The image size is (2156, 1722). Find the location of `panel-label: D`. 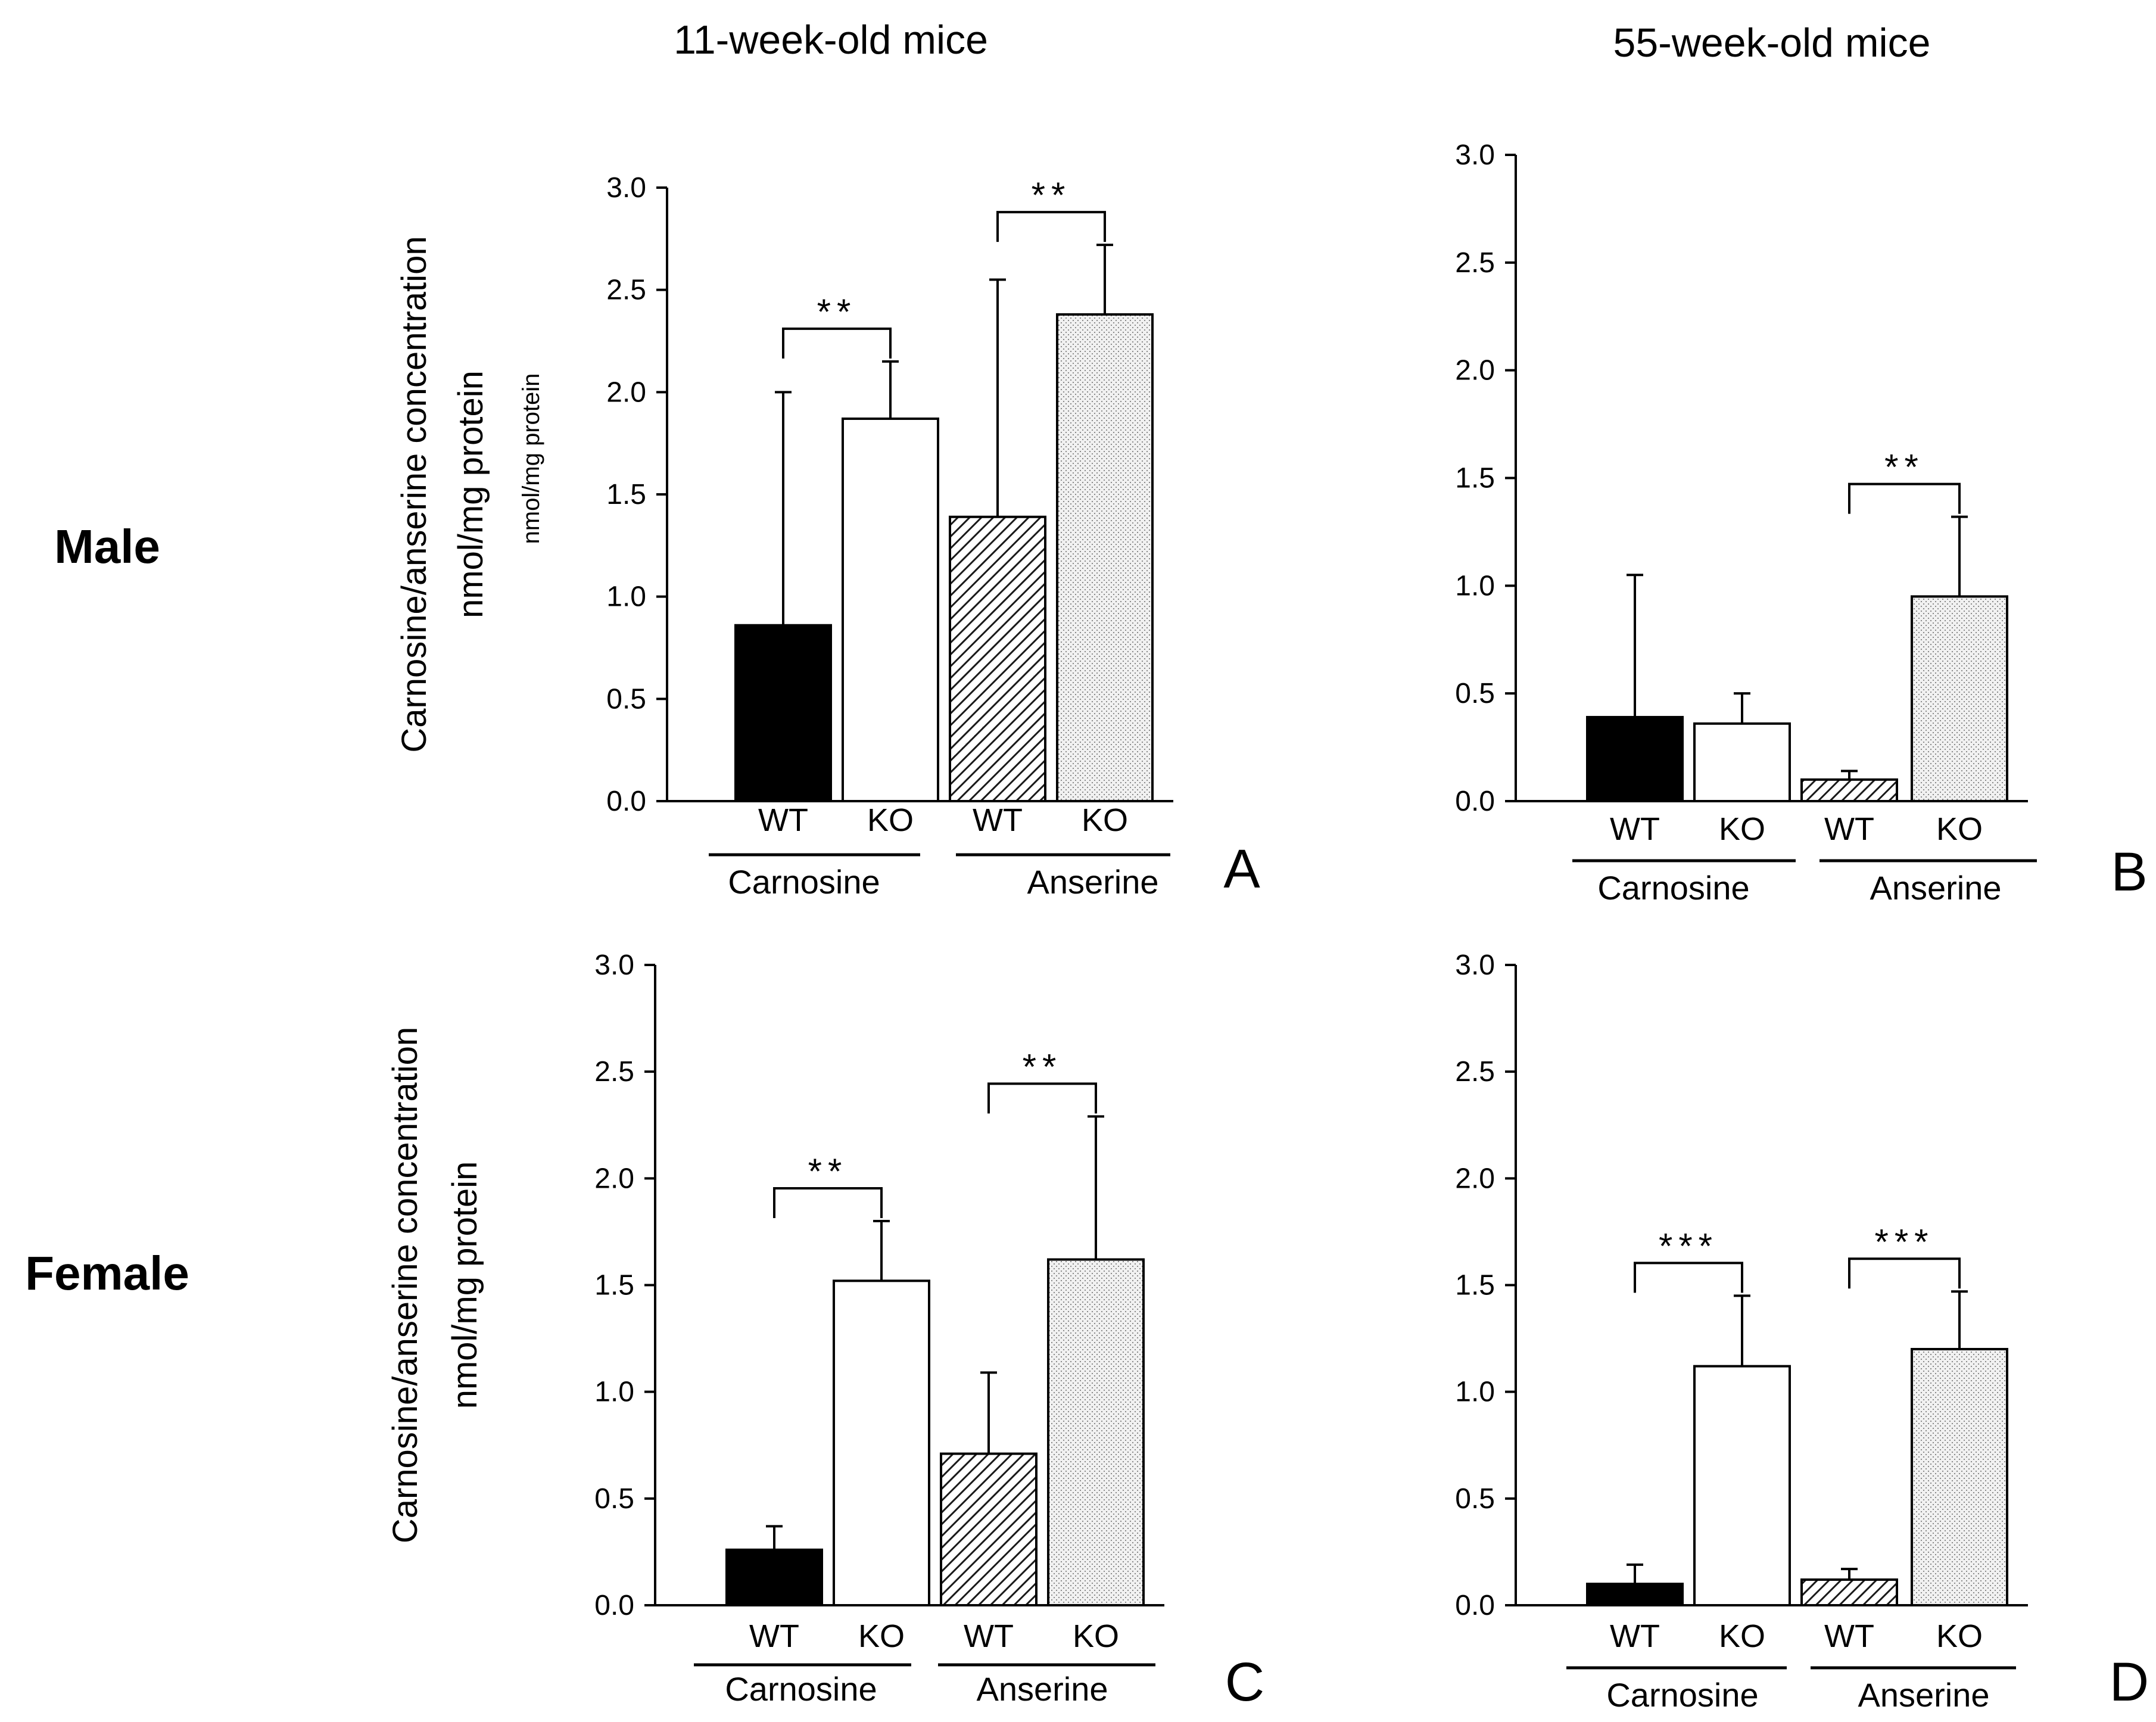

panel-label: D is located at coordinates (2129, 1682).